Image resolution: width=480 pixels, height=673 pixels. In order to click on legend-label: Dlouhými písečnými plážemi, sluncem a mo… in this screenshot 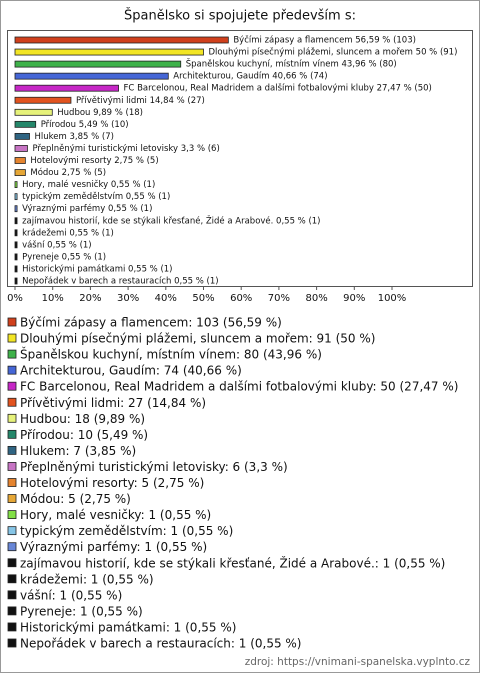, I will do `click(197, 339)`.